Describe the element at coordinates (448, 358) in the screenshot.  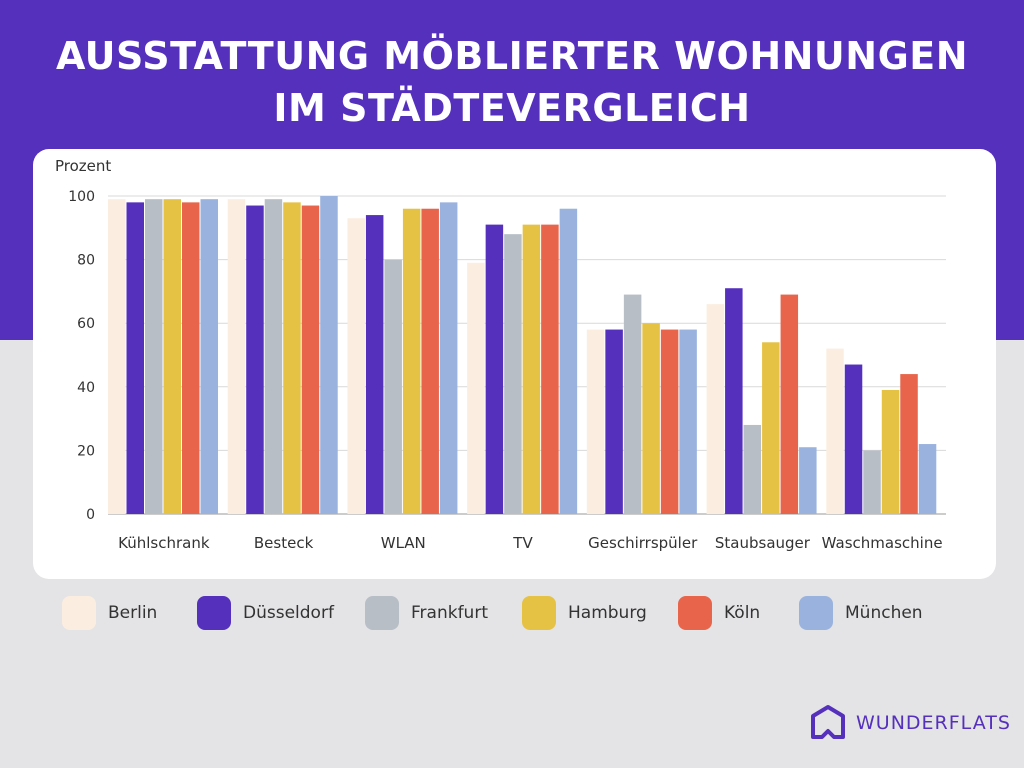
I see `bar-münchen-2` at that location.